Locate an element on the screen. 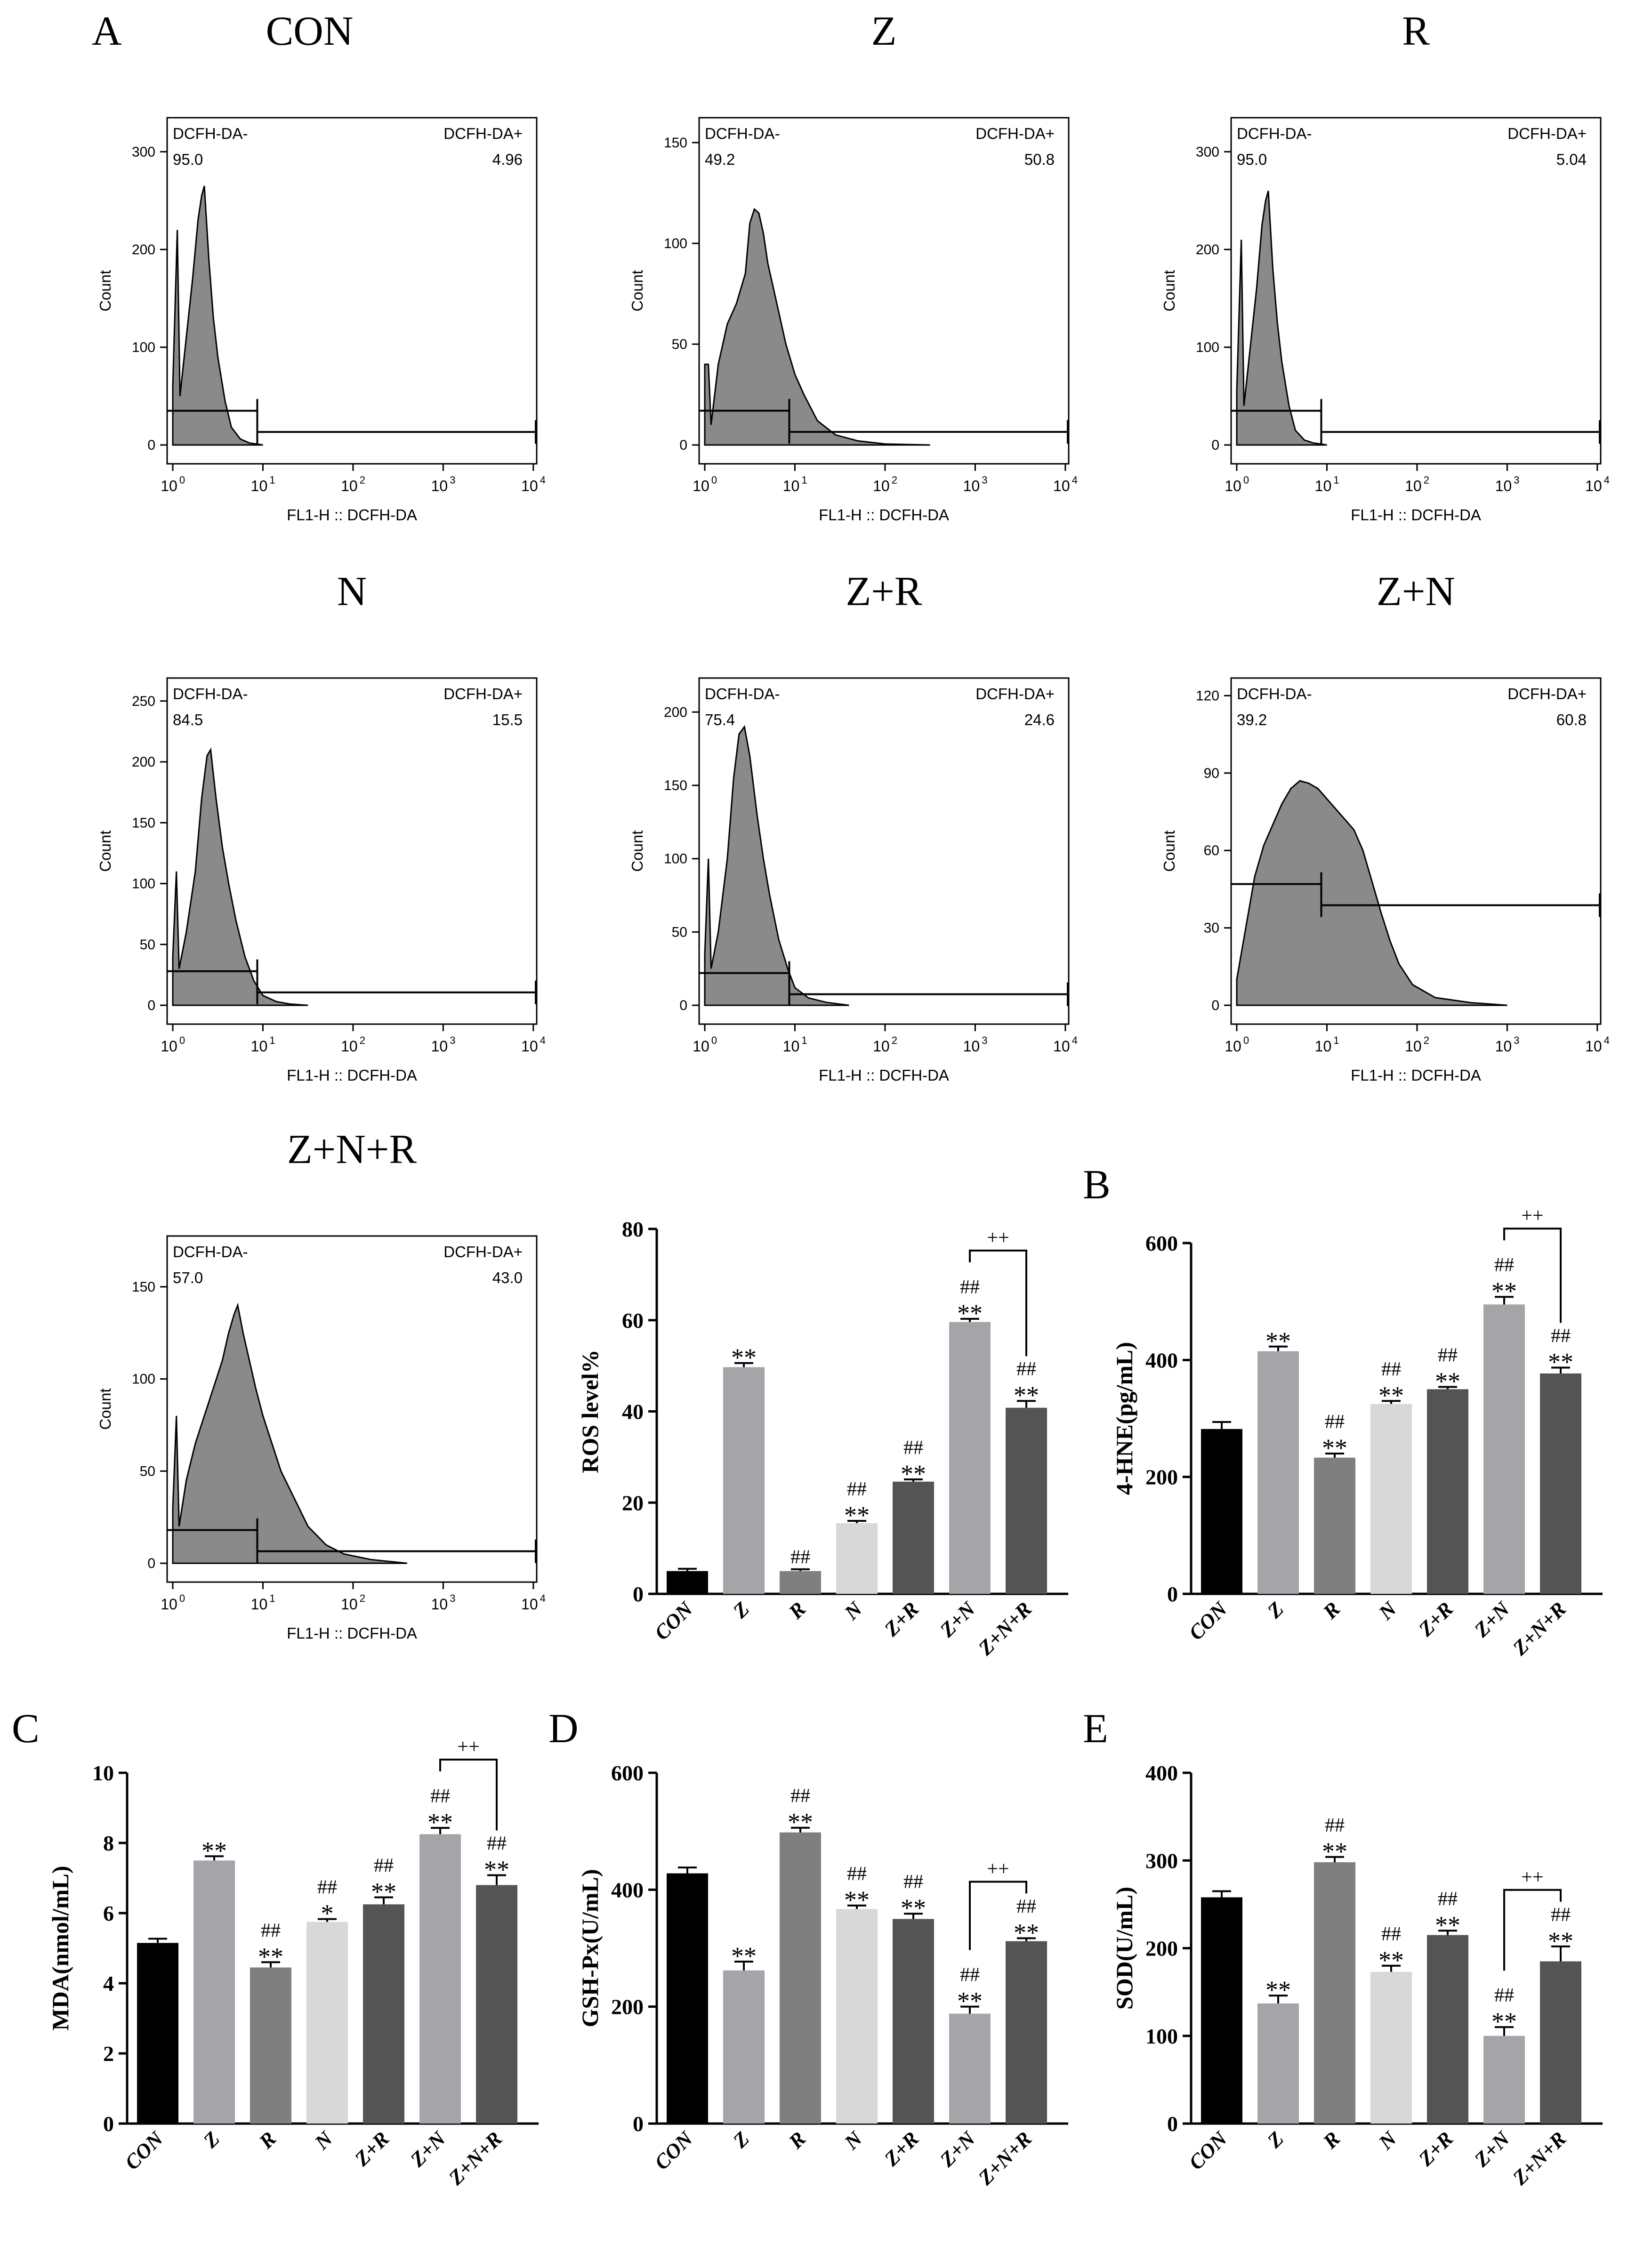 Image resolution: width=1652 pixels, height=2246 pixels. bar-y-tick-label: 60 is located at coordinates (633, 1321).